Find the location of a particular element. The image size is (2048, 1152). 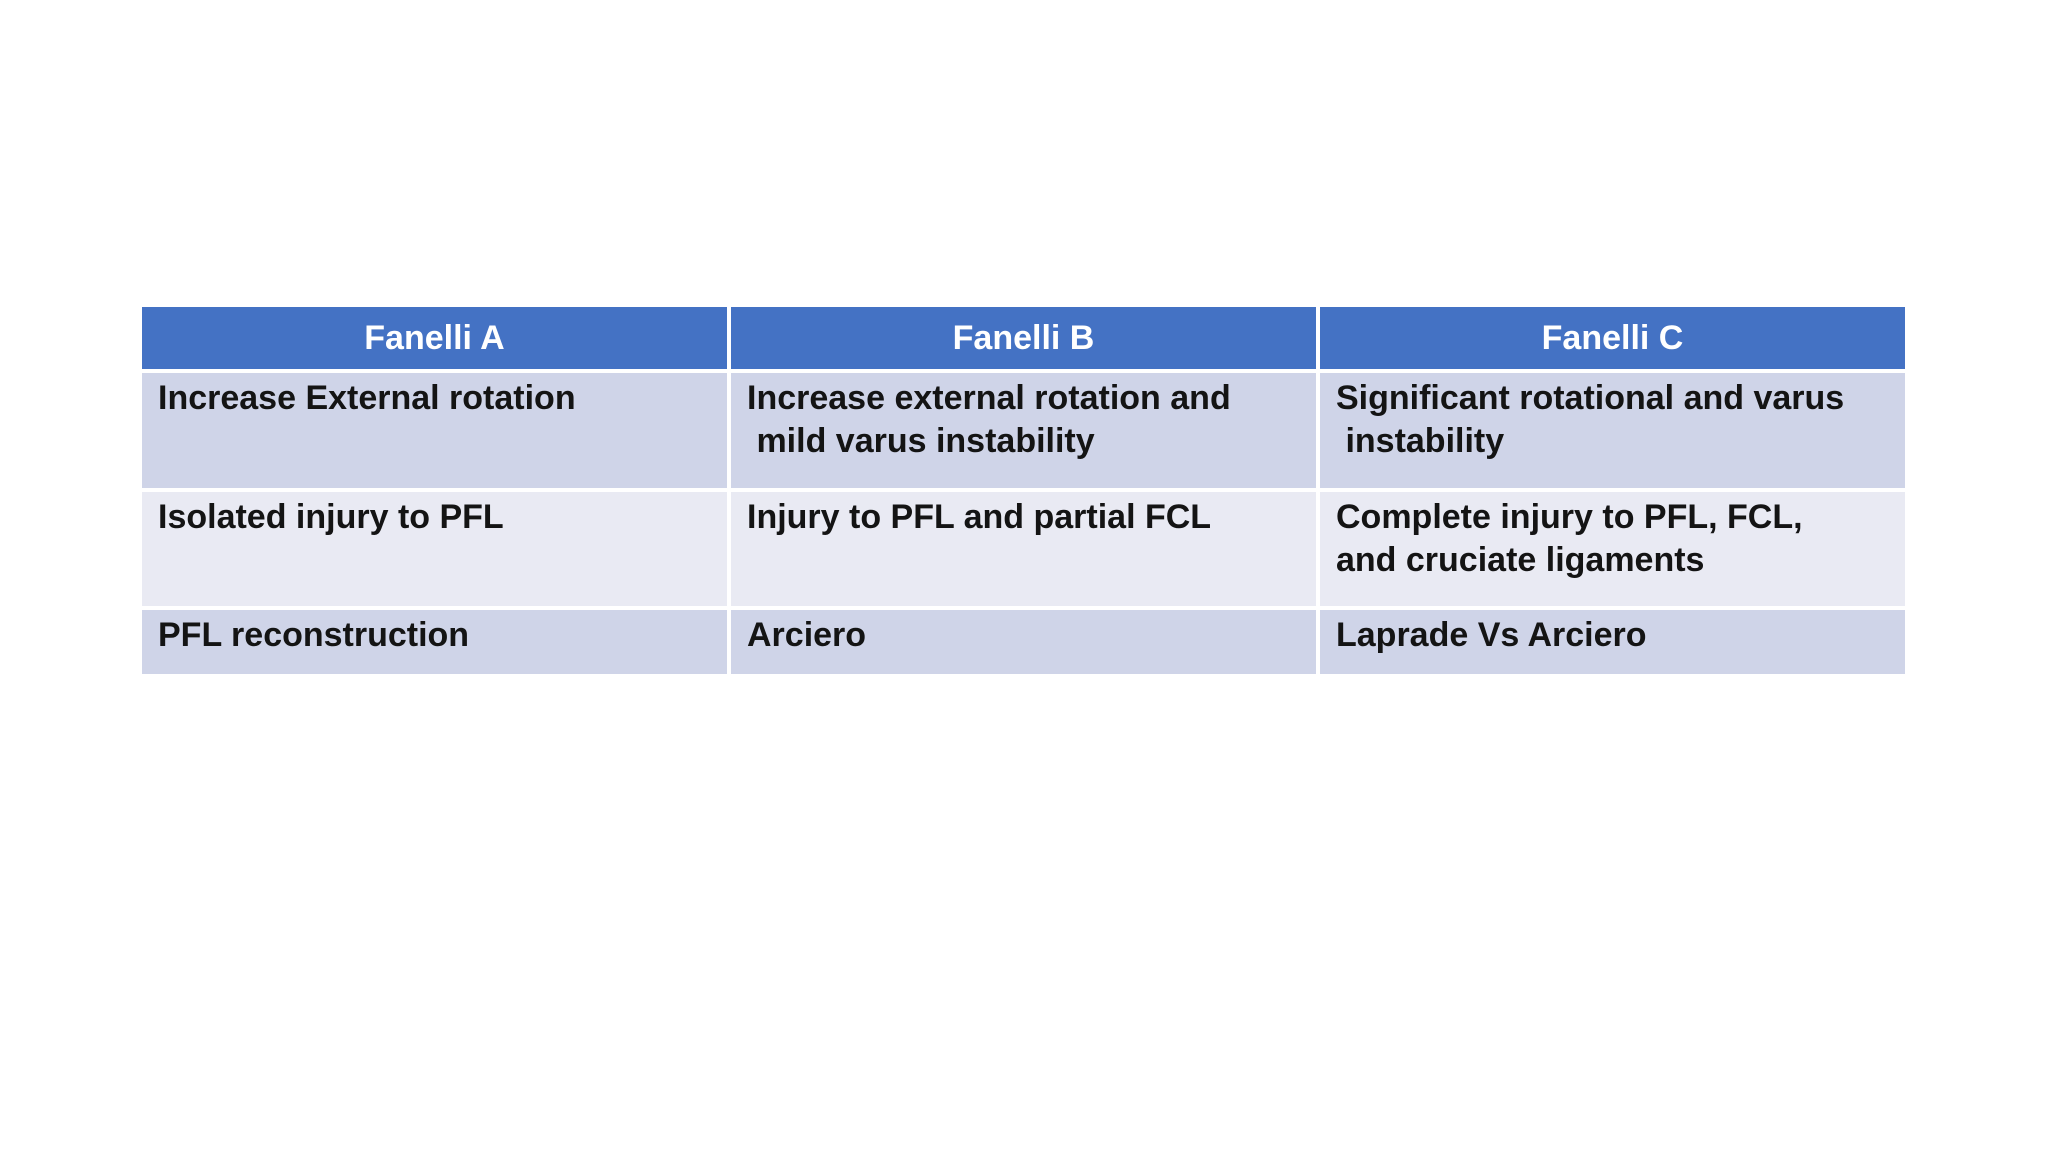

table-cell-injury-b: Injury to PFL and partial FCL is located at coordinates (1023, 549).